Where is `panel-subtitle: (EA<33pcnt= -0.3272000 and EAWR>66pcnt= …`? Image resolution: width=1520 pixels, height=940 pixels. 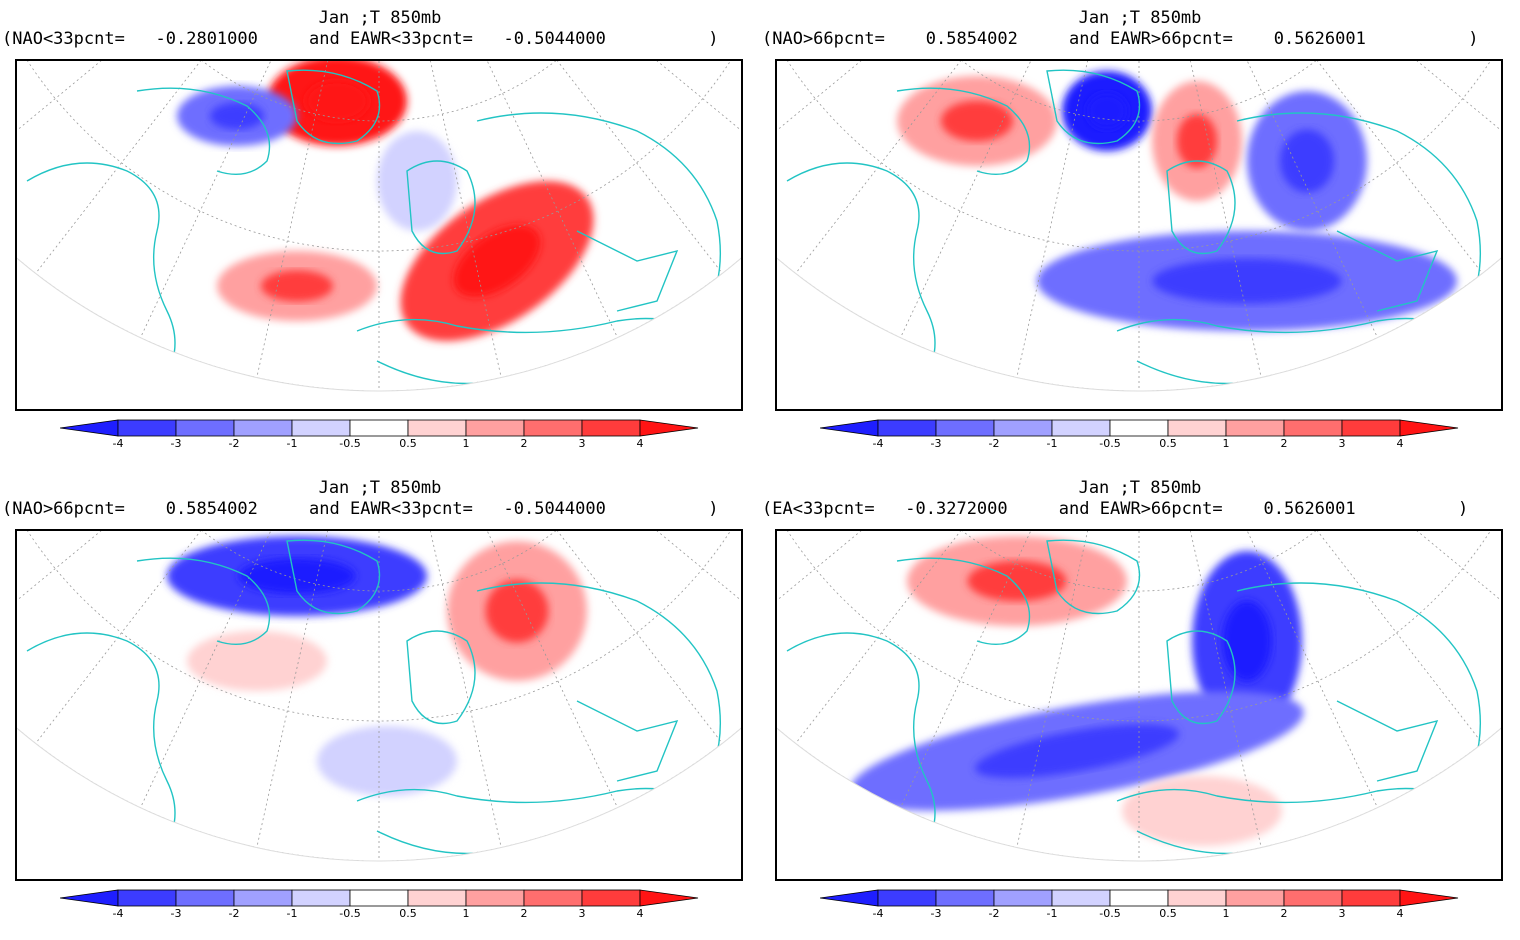
panel-subtitle: (EA<33pcnt= -0.3272000 and EAWR>66pcnt= … is located at coordinates (1115, 509).